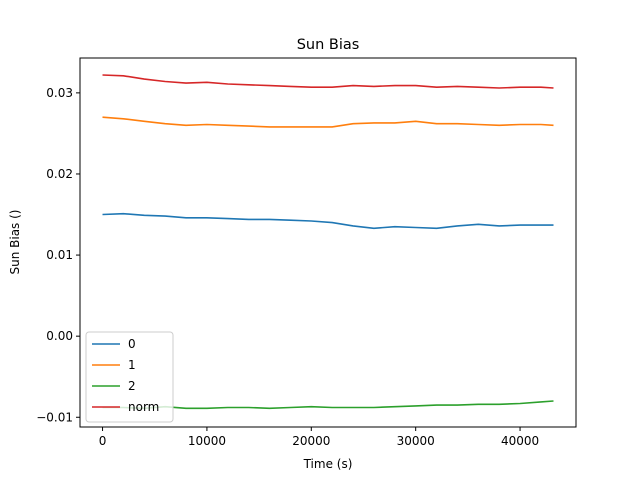 This screenshot has width=640, height=480. I want to click on x-tick-label: 30000, so click(416, 441).